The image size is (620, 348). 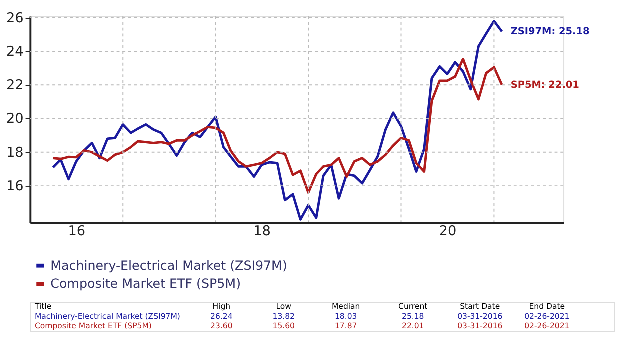 I want to click on x-tick-label: 16, so click(x=77, y=232).